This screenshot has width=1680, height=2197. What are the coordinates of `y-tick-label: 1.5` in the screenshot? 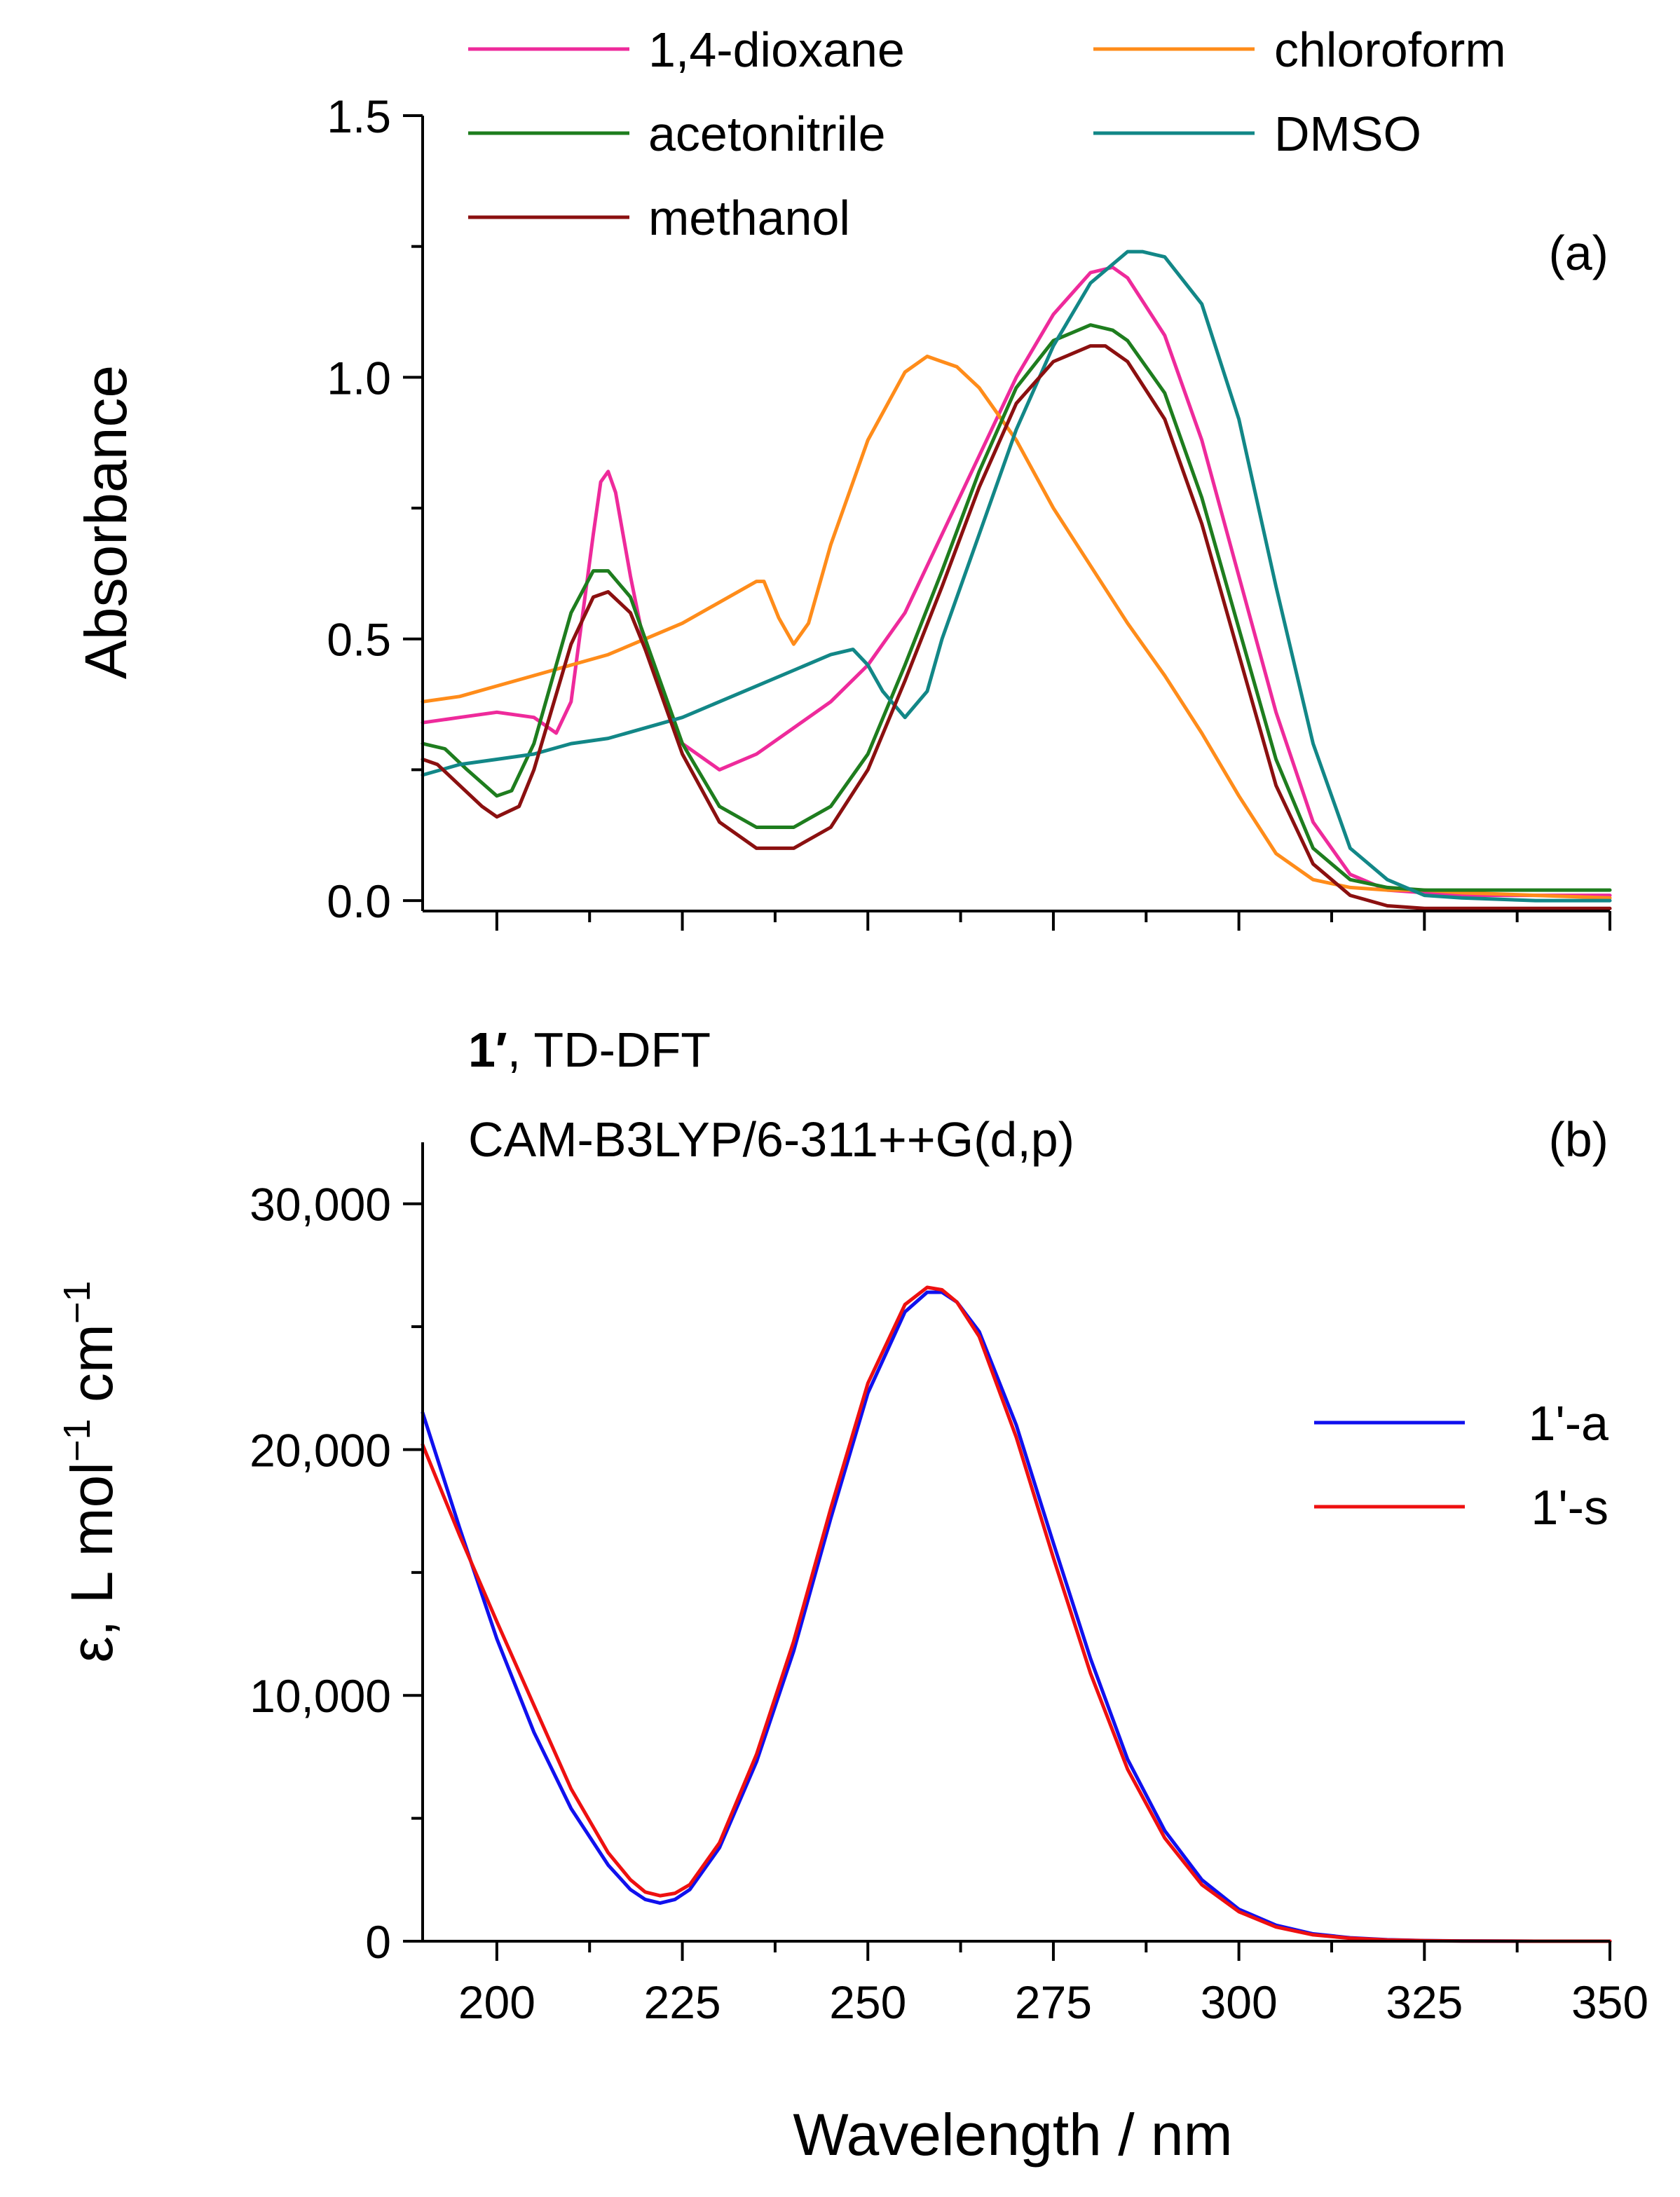 It's located at (359, 116).